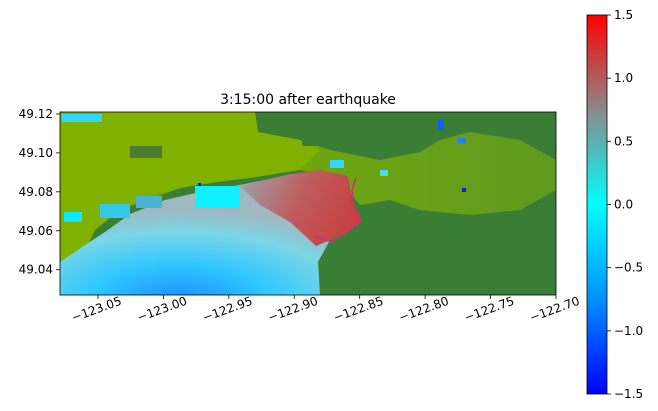  What do you see at coordinates (337, 210) in the screenshot?
I see `coastline-edge` at bounding box center [337, 210].